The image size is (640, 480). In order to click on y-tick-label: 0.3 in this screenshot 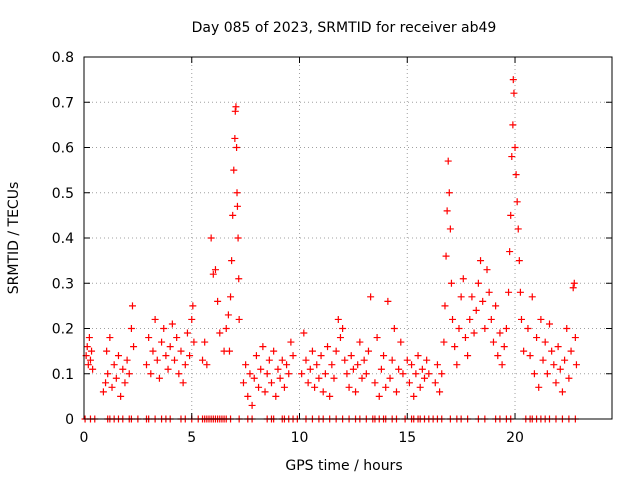, I will do `click(63, 284)`.